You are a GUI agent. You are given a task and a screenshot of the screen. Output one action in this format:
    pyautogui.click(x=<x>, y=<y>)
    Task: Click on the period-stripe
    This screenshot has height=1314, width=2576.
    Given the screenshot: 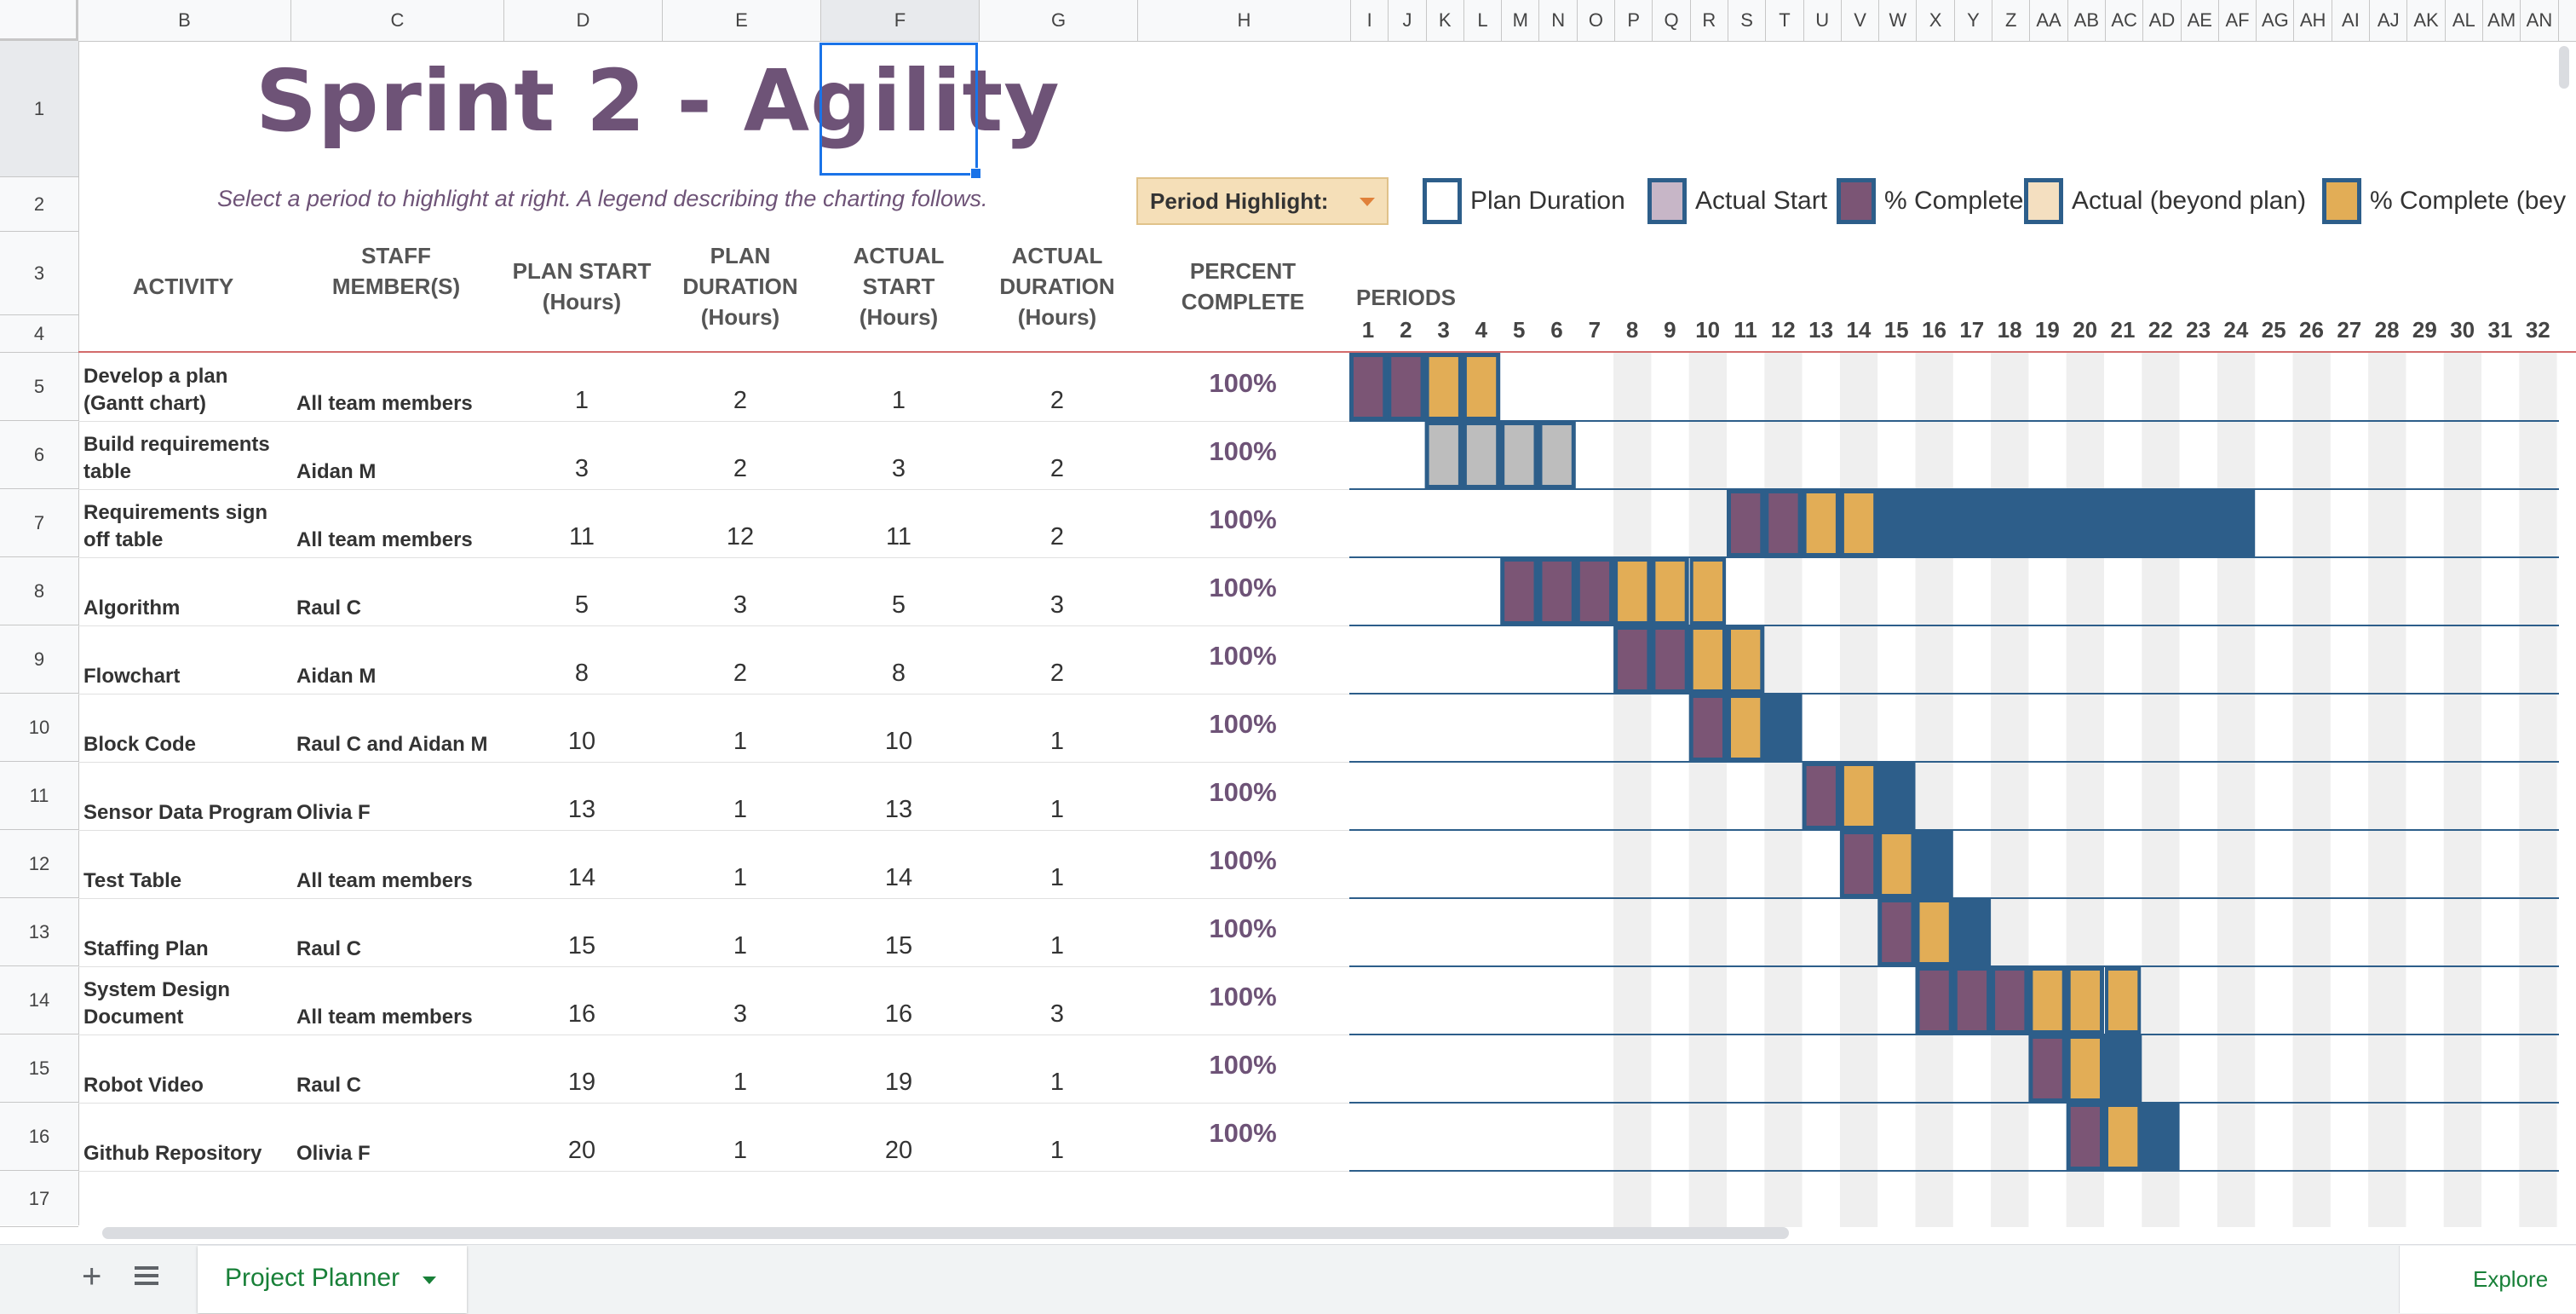 What is the action you would take?
    pyautogui.click(x=2010, y=790)
    